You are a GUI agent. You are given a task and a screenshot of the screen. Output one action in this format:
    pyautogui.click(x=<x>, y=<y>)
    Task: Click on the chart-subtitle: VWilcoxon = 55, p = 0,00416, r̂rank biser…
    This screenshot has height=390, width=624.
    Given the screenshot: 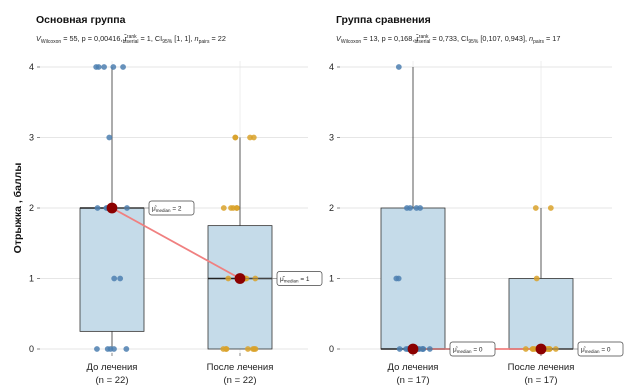 What is the action you would take?
    pyautogui.click(x=131, y=39)
    